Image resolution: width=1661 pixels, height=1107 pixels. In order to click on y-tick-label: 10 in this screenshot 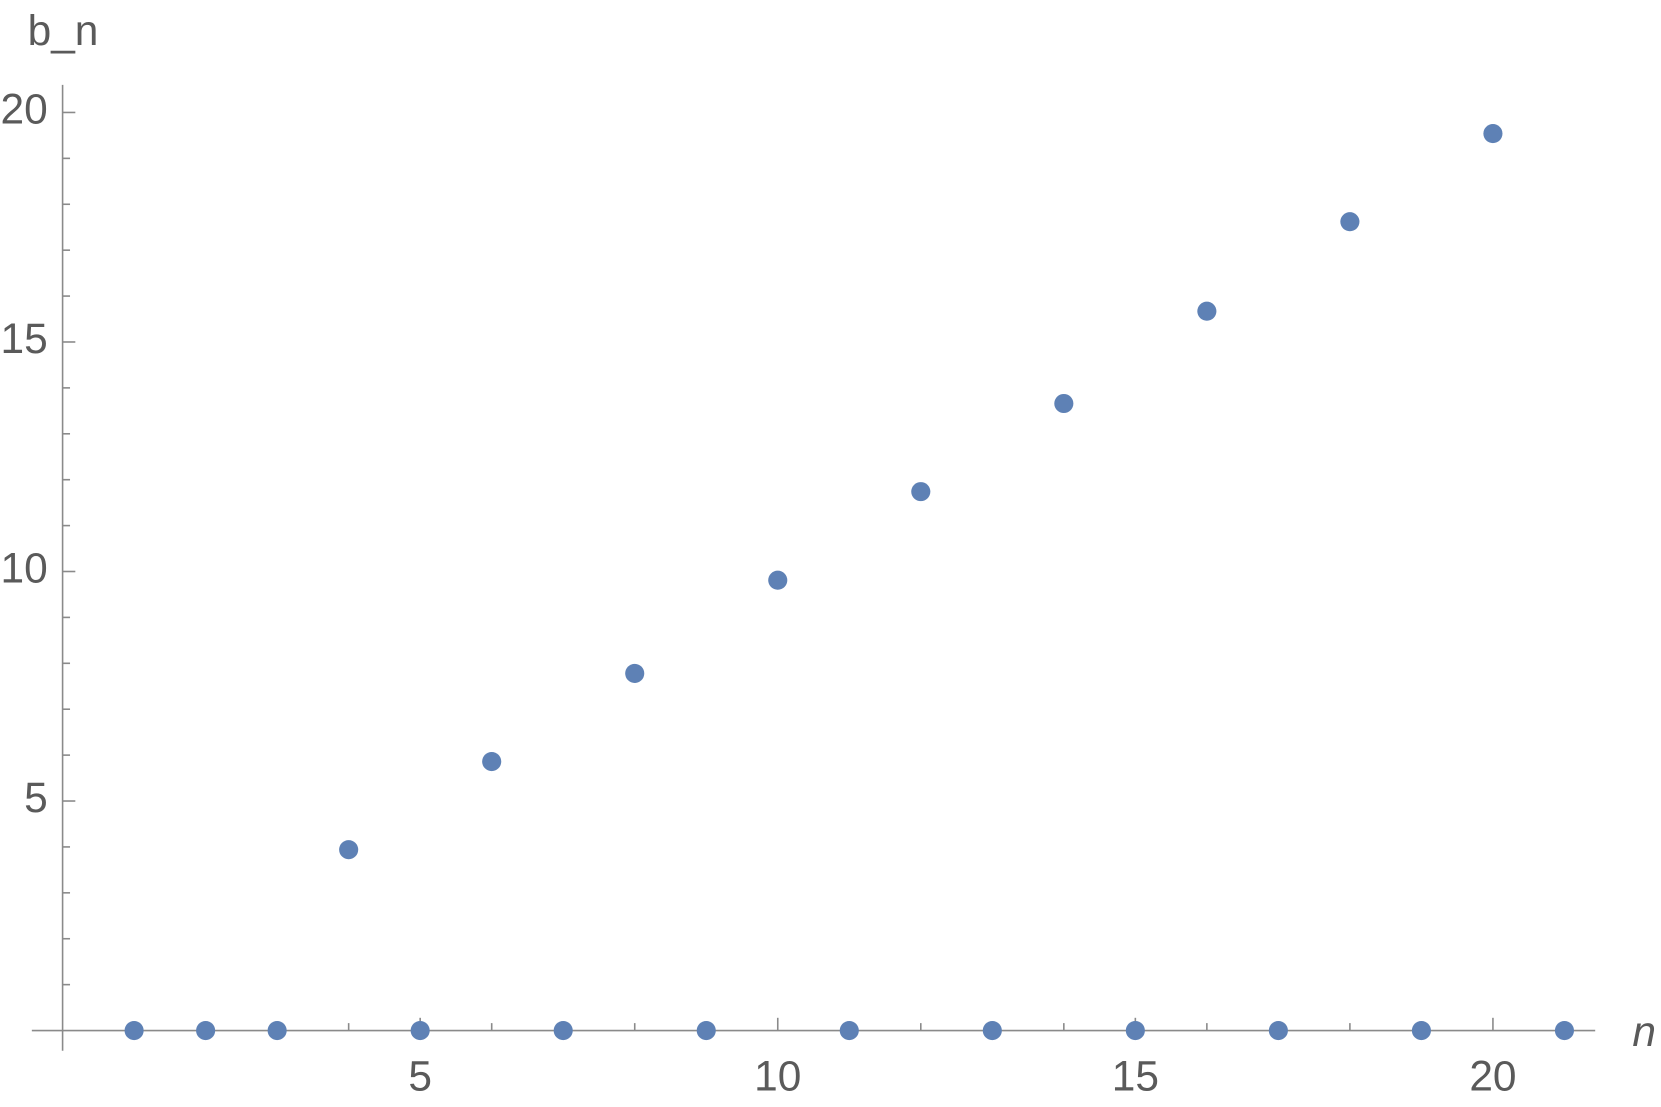, I will do `click(24, 568)`.